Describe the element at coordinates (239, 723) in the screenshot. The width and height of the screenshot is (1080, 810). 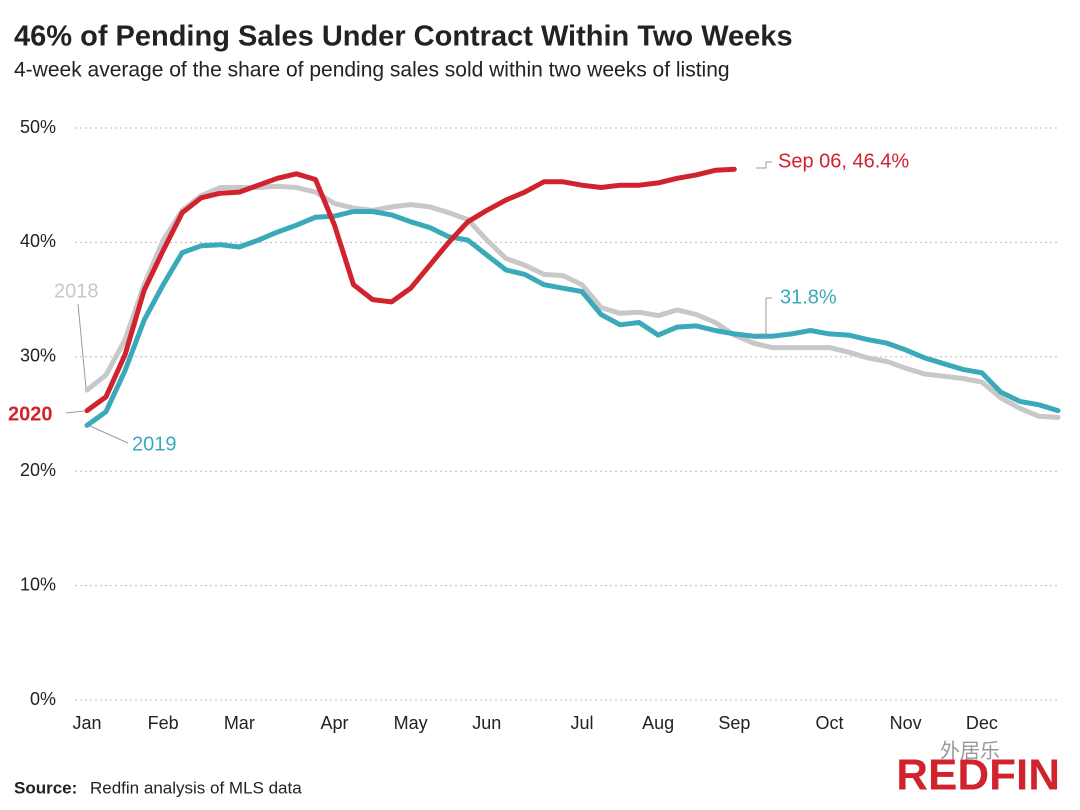
I see `x-tick-label: Mar` at that location.